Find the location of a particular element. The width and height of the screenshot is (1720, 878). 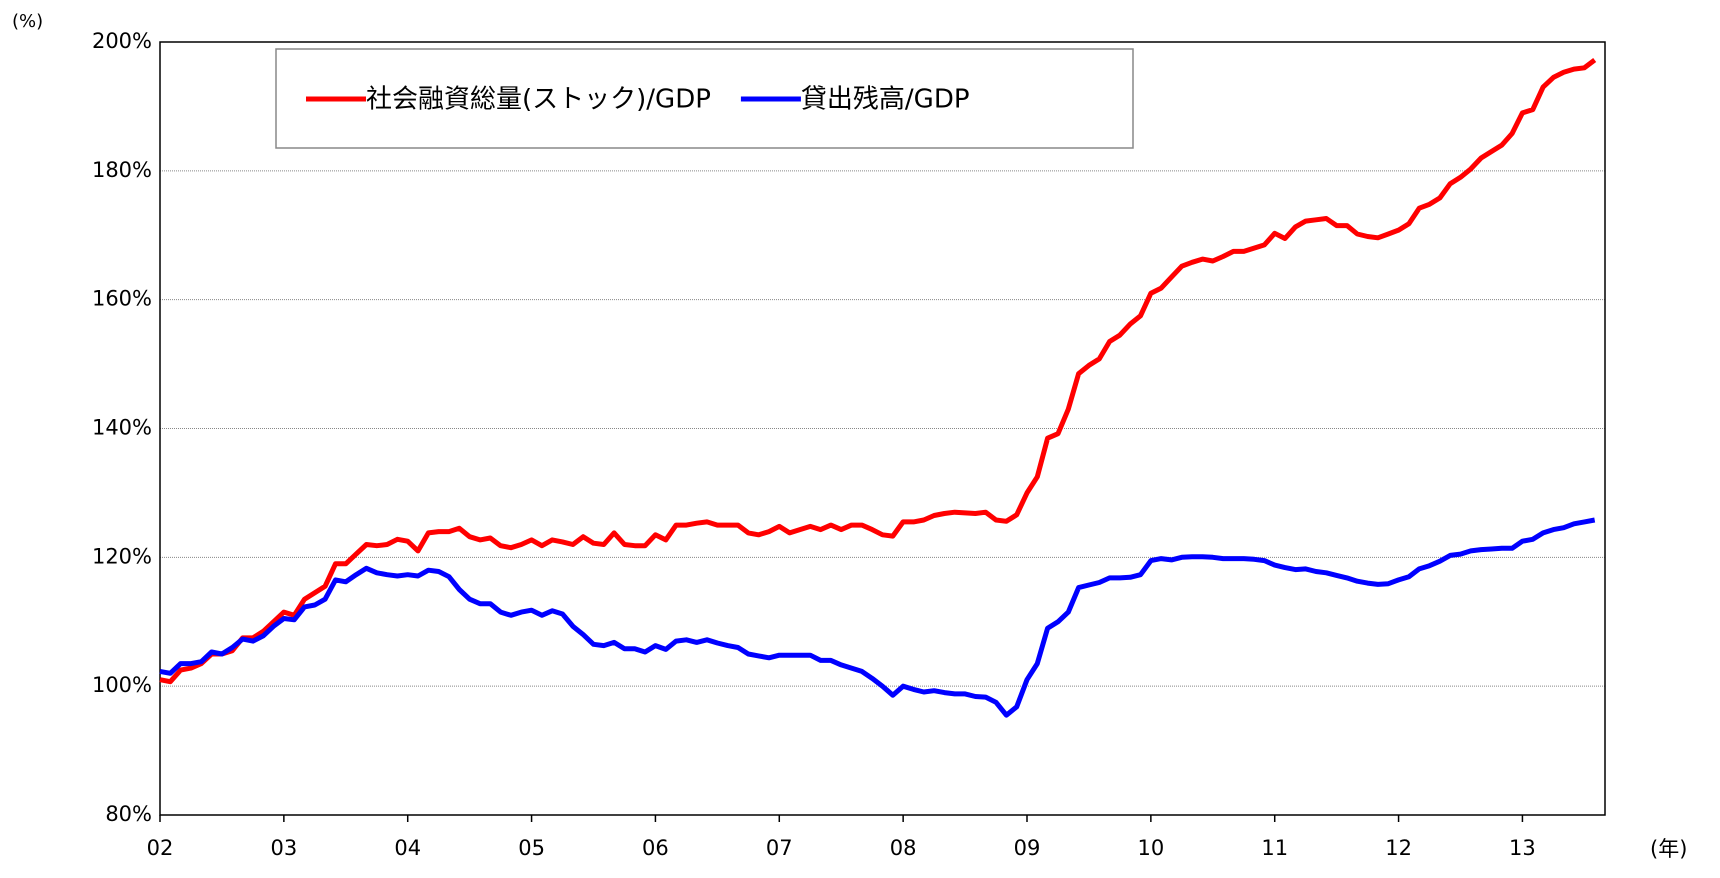

x-tick-label: 08 is located at coordinates (903, 848).